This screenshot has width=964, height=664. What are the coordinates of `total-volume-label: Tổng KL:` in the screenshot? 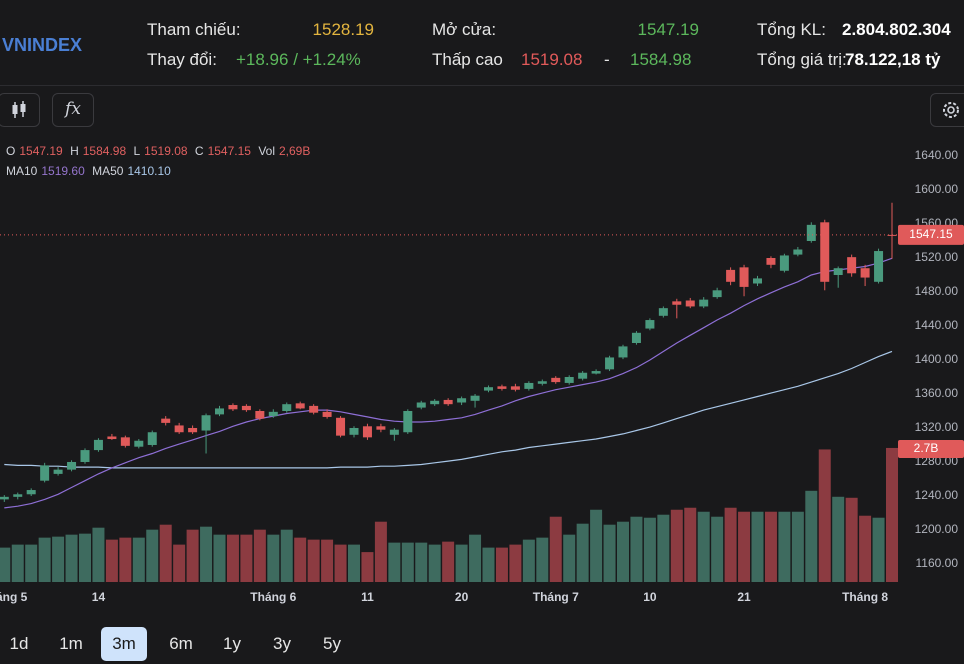 It's located at (791, 29).